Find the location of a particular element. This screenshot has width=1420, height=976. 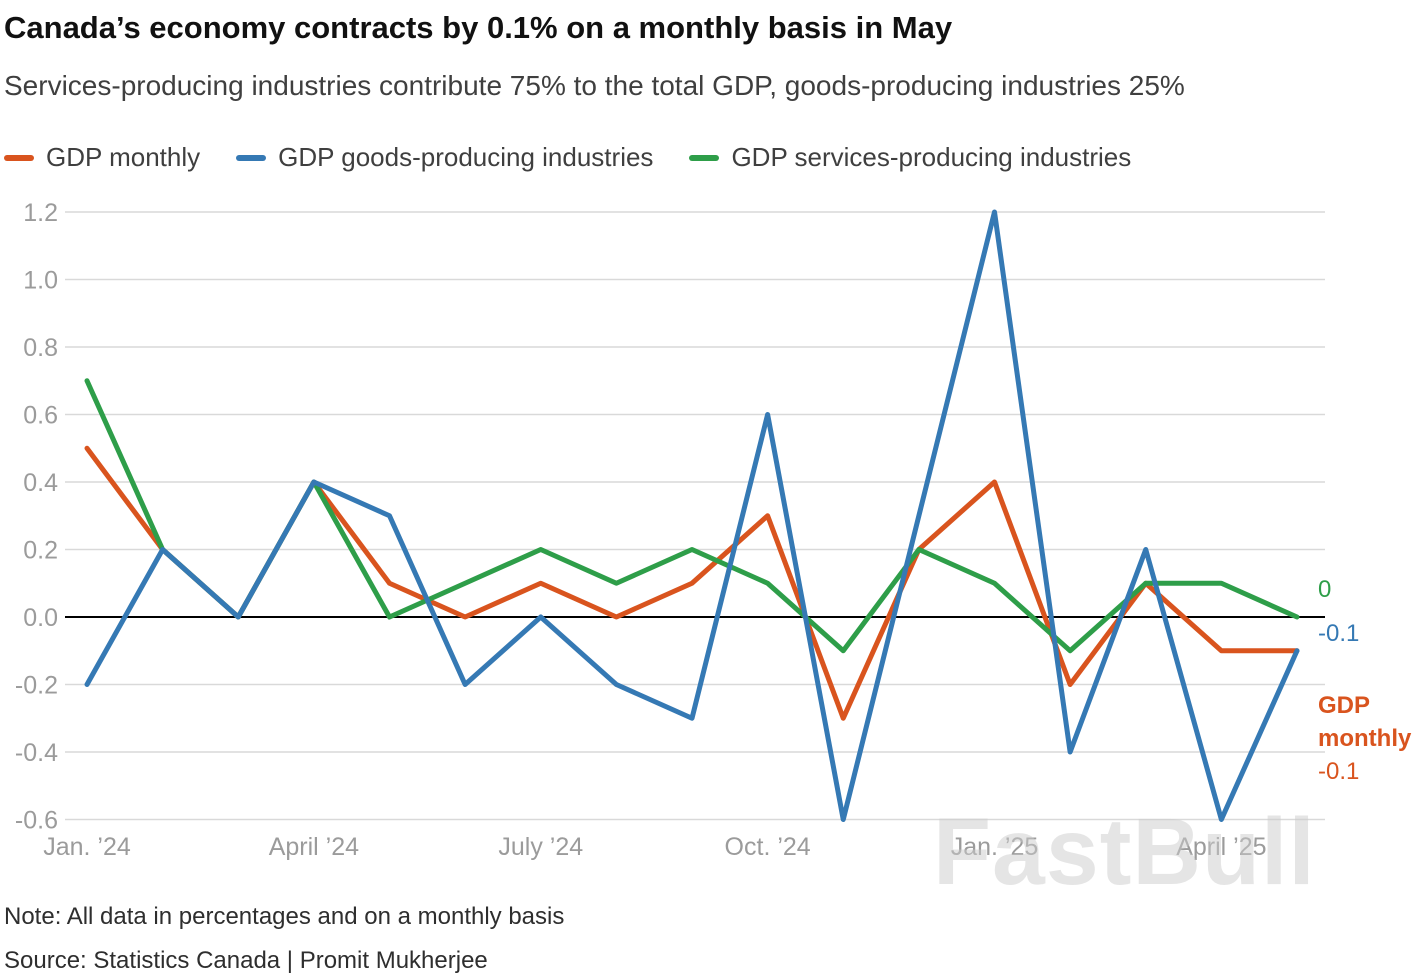

x-tick-label: July ’24 is located at coordinates (540, 847).